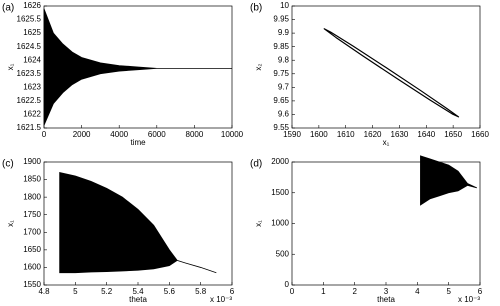 This screenshot has height=306, width=500. What do you see at coordinates (138, 291) in the screenshot?
I see `x-tick-label: 5.4` at bounding box center [138, 291].